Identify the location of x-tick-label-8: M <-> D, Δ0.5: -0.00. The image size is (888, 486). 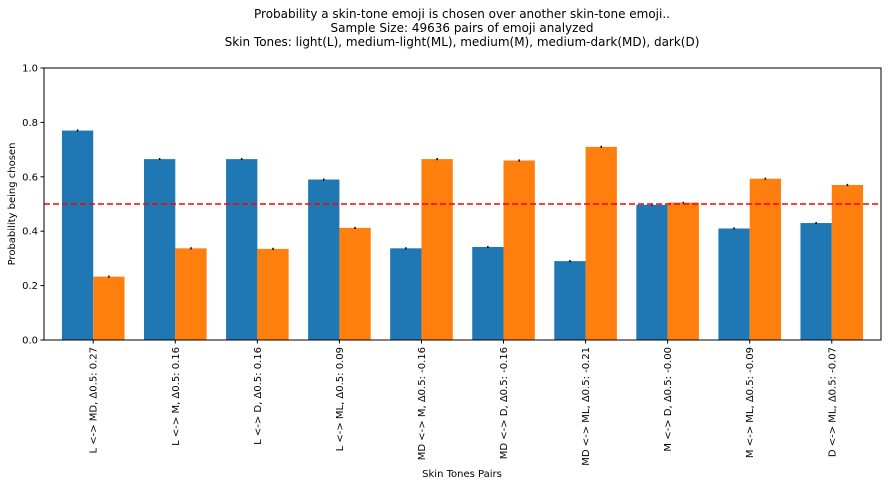
(668, 399).